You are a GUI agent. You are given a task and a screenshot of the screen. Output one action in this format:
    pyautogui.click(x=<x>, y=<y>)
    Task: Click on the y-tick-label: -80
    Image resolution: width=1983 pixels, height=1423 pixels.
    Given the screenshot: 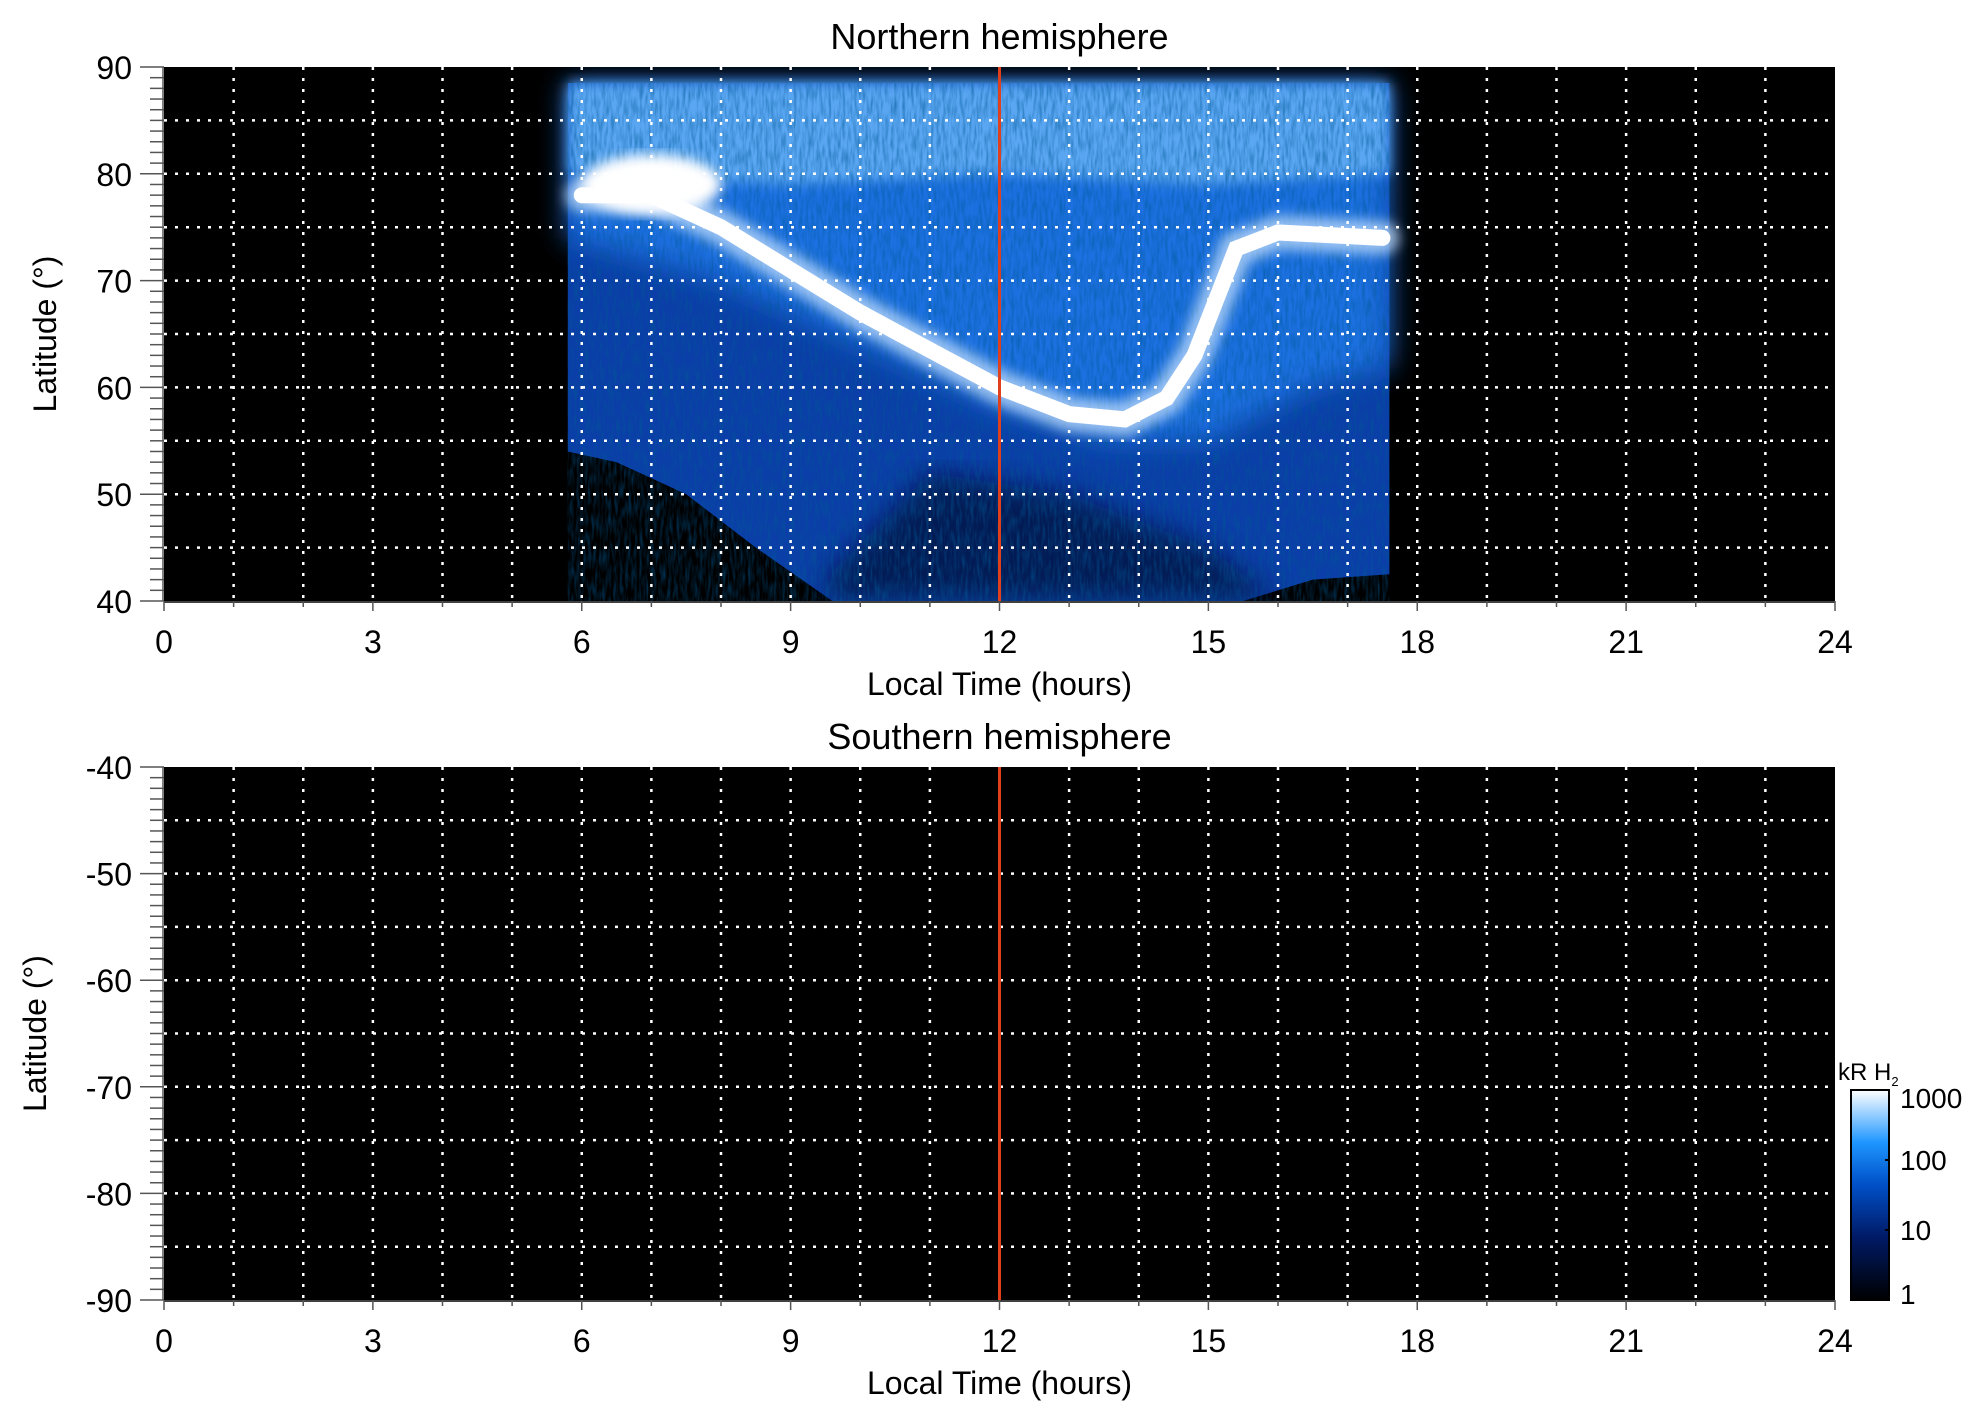 What is the action you would take?
    pyautogui.click(x=109, y=1194)
    